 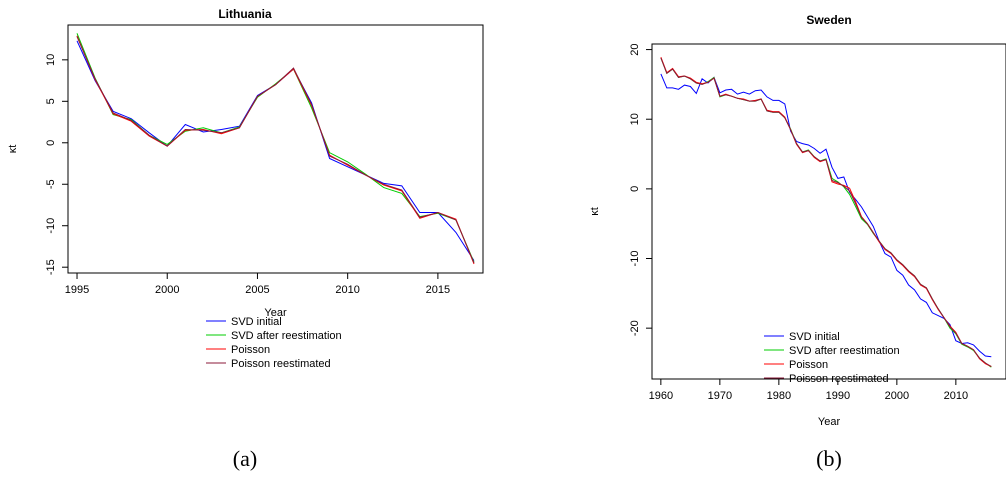 What do you see at coordinates (257, 290) in the screenshot?
I see `x-tick-label: 2005` at bounding box center [257, 290].